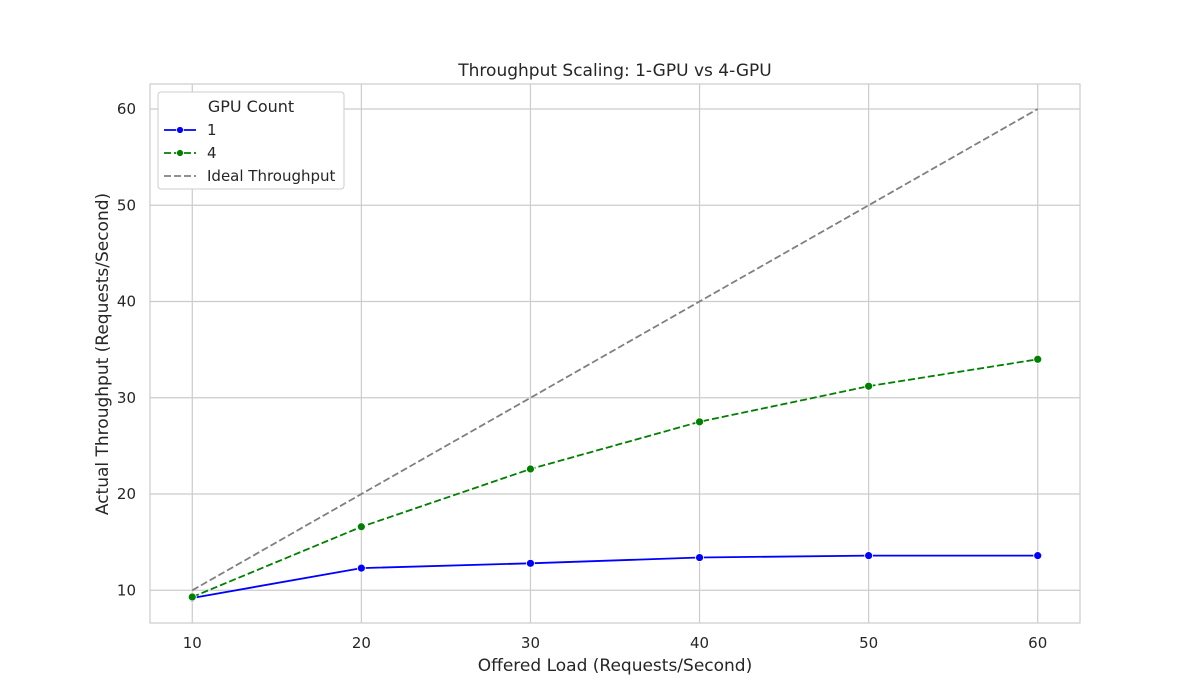  I want to click on y-tick-label: 10, so click(126, 590).